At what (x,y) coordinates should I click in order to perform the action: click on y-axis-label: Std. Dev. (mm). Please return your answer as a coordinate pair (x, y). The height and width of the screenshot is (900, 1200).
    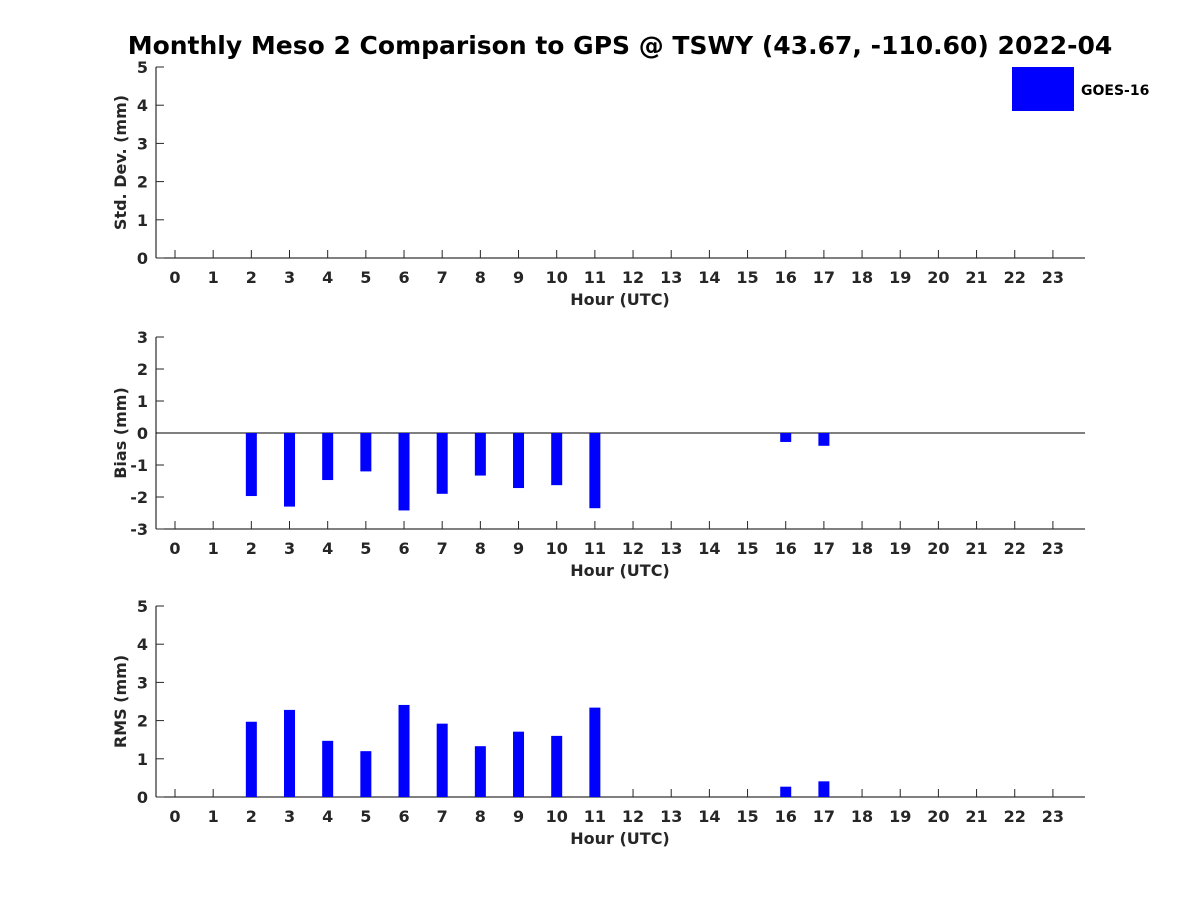
    Looking at the image, I should click on (120, 162).